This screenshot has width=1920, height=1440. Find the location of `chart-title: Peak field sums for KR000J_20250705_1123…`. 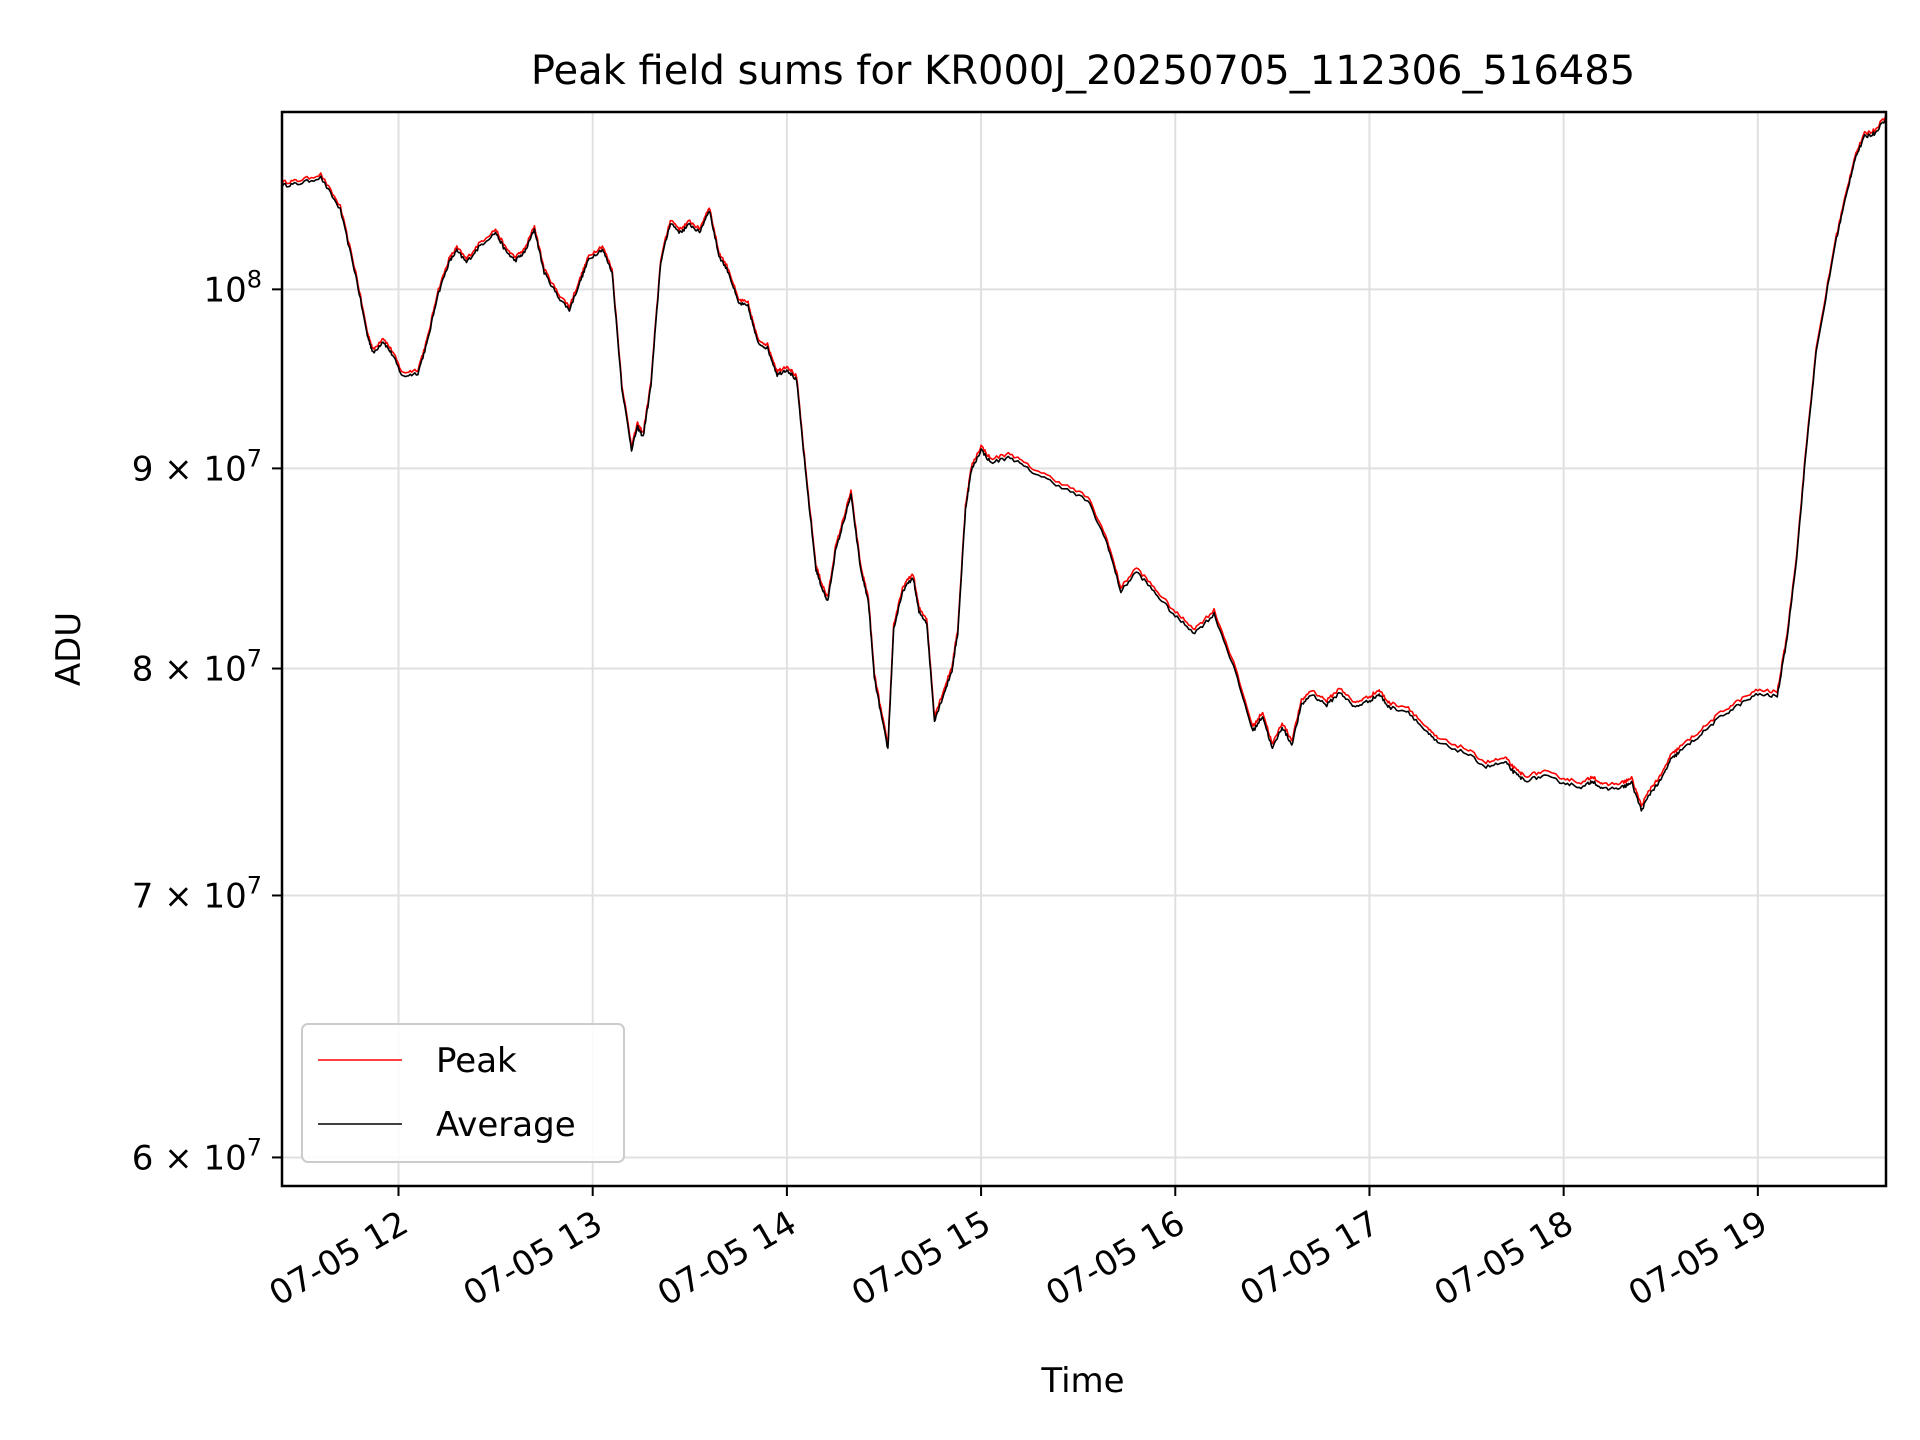

chart-title: Peak field sums for KR000J_20250705_1123… is located at coordinates (1083, 71).